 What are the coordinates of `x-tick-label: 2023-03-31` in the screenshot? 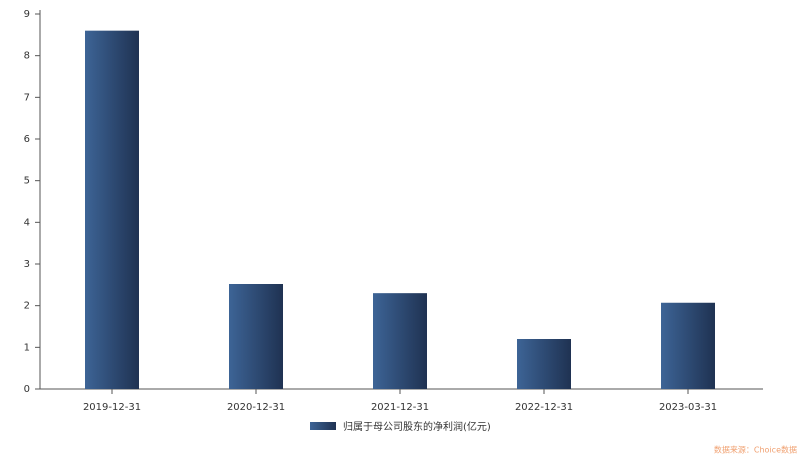 It's located at (688, 407).